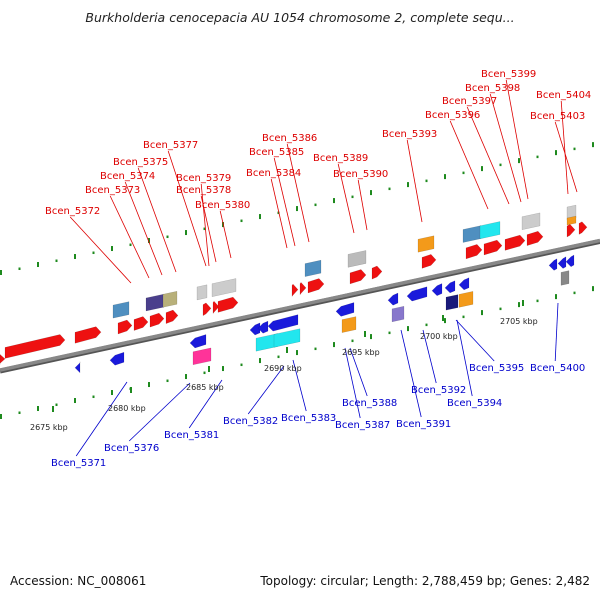 This screenshot has height=600, width=600. I want to click on gene-label: Bcen_5400, so click(557, 368).